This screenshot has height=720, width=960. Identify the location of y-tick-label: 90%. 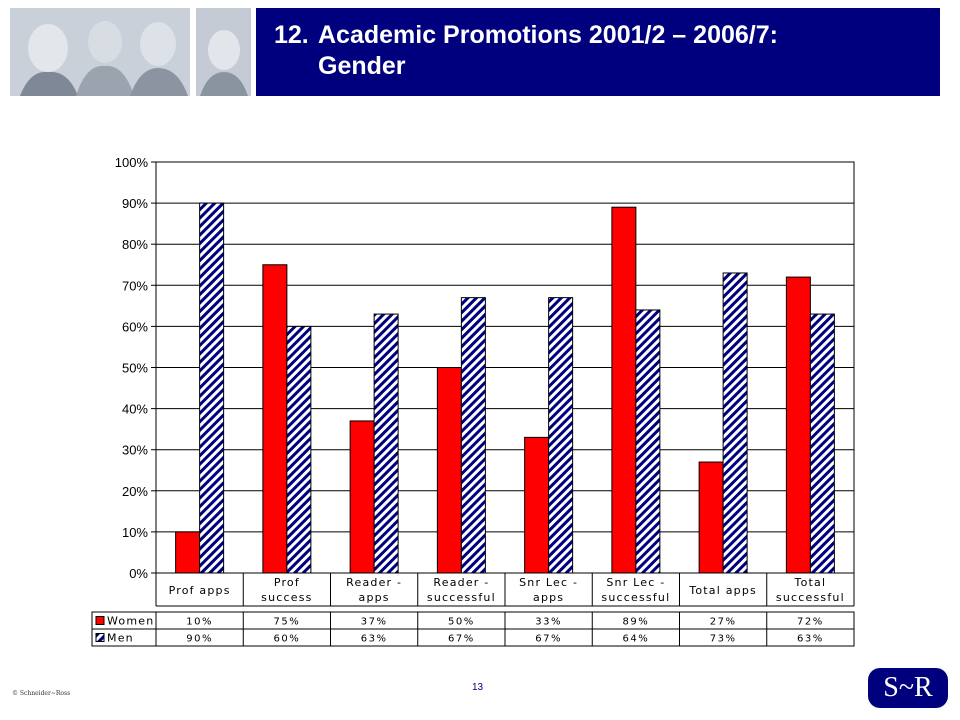
(135, 203).